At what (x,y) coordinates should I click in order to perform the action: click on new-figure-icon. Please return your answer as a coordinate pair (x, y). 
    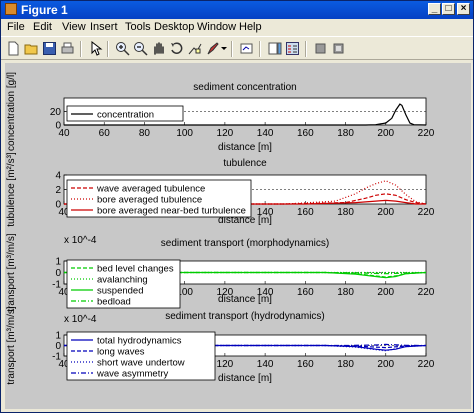
    Looking at the image, I should click on (13, 48).